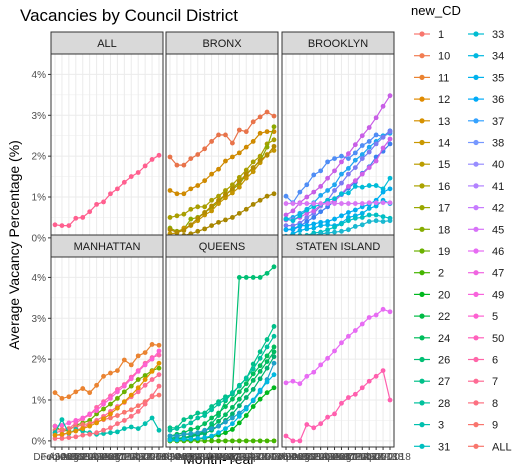 This screenshot has width=530, height=474. I want to click on legend-label: 24, so click(444, 339).